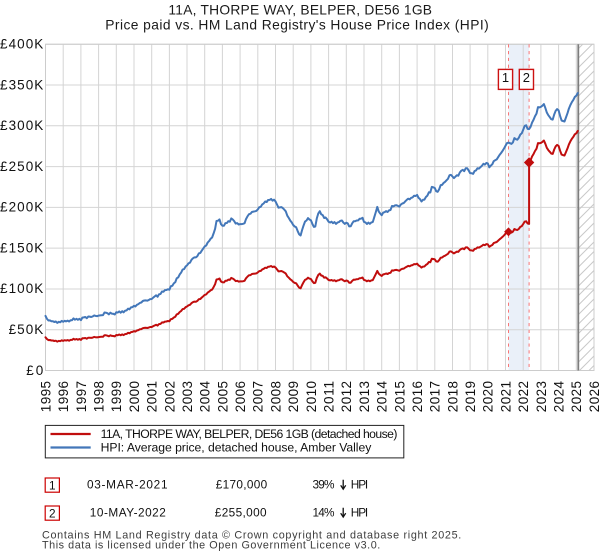 The height and width of the screenshot is (560, 600). What do you see at coordinates (21, 166) in the screenshot?
I see `svg-text: £250K` at bounding box center [21, 166].